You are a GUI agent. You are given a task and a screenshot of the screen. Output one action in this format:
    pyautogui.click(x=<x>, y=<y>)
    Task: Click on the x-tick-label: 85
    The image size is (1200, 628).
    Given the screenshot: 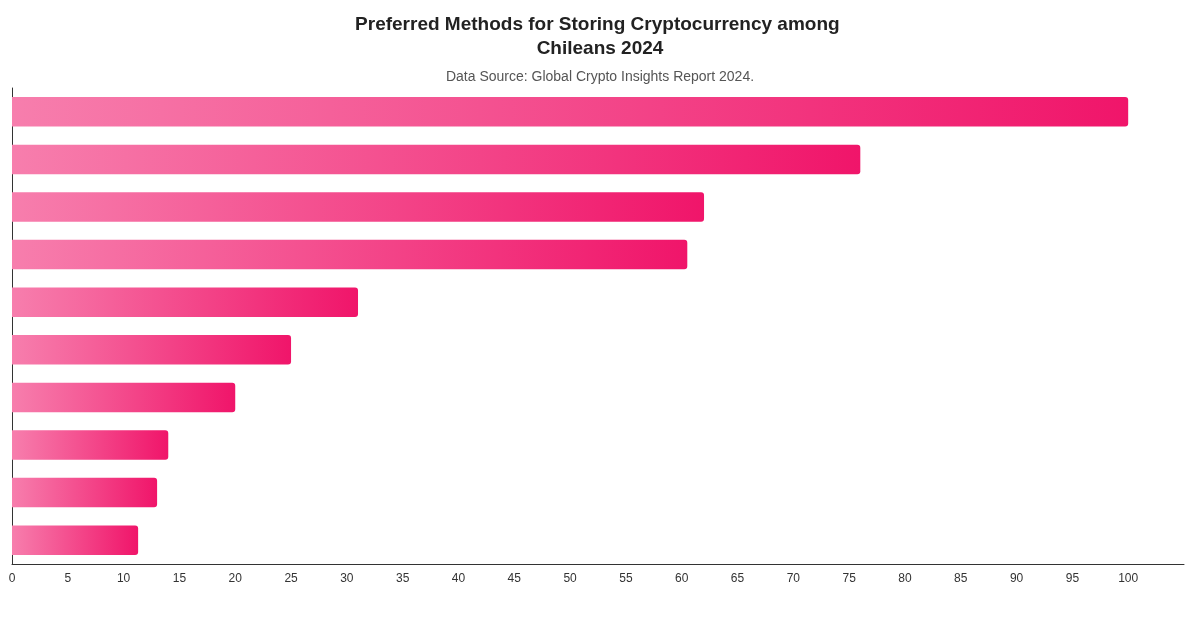 What is the action you would take?
    pyautogui.click(x=961, y=578)
    